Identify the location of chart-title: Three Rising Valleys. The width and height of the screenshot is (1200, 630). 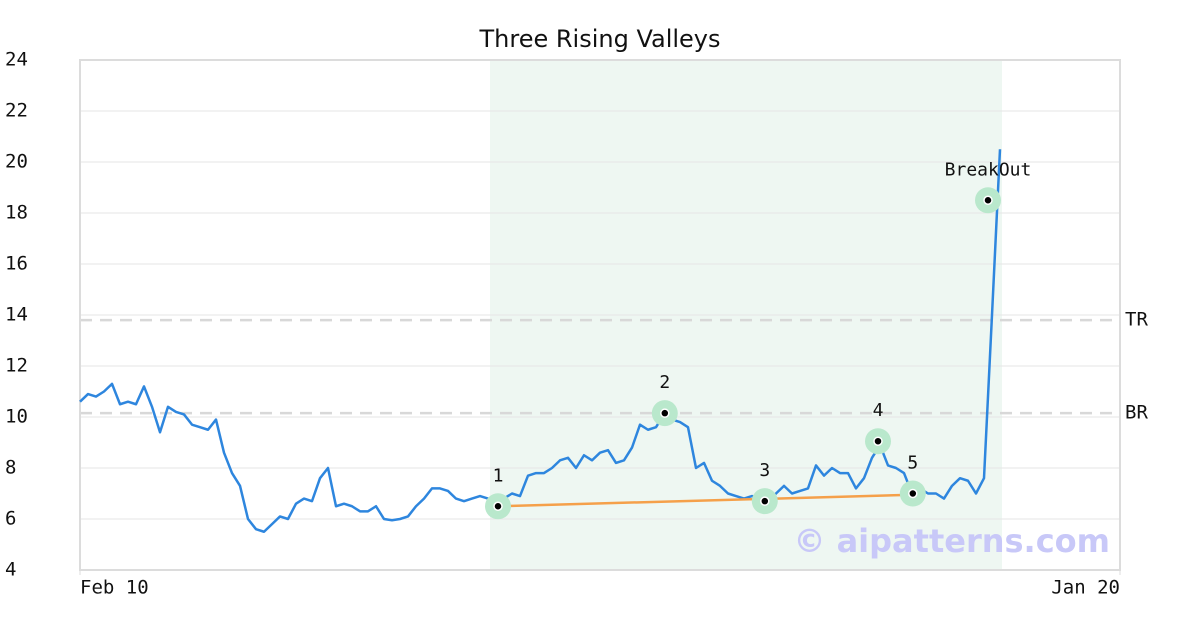
(599, 39).